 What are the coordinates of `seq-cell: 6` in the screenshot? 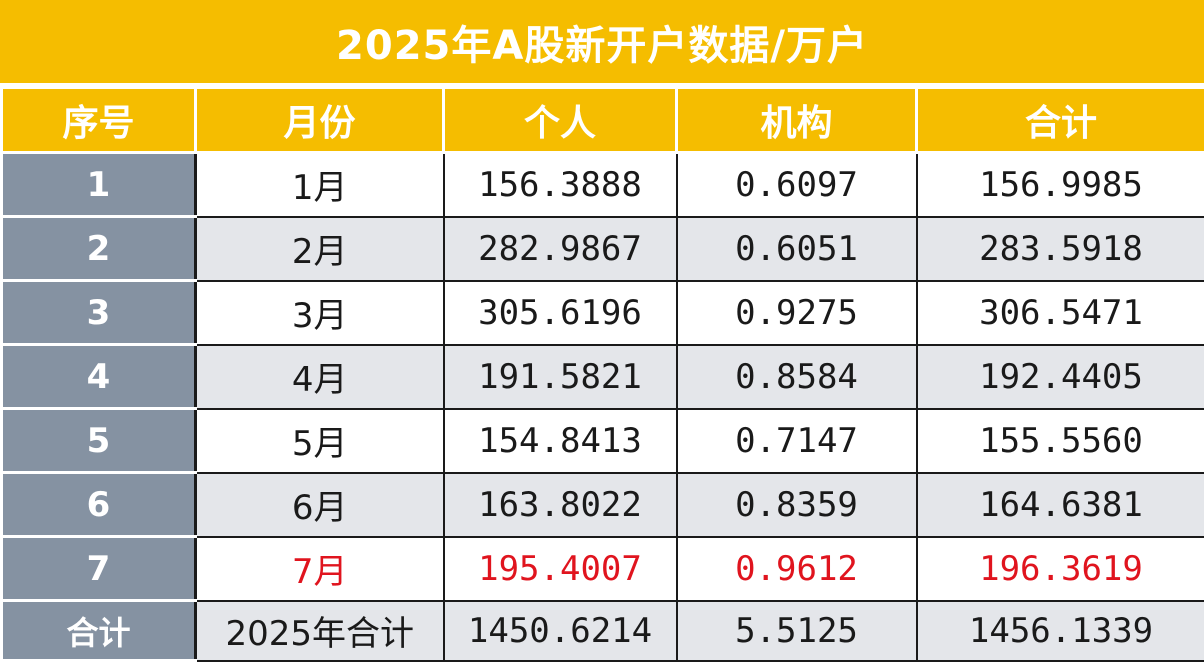 It's located at (98, 504).